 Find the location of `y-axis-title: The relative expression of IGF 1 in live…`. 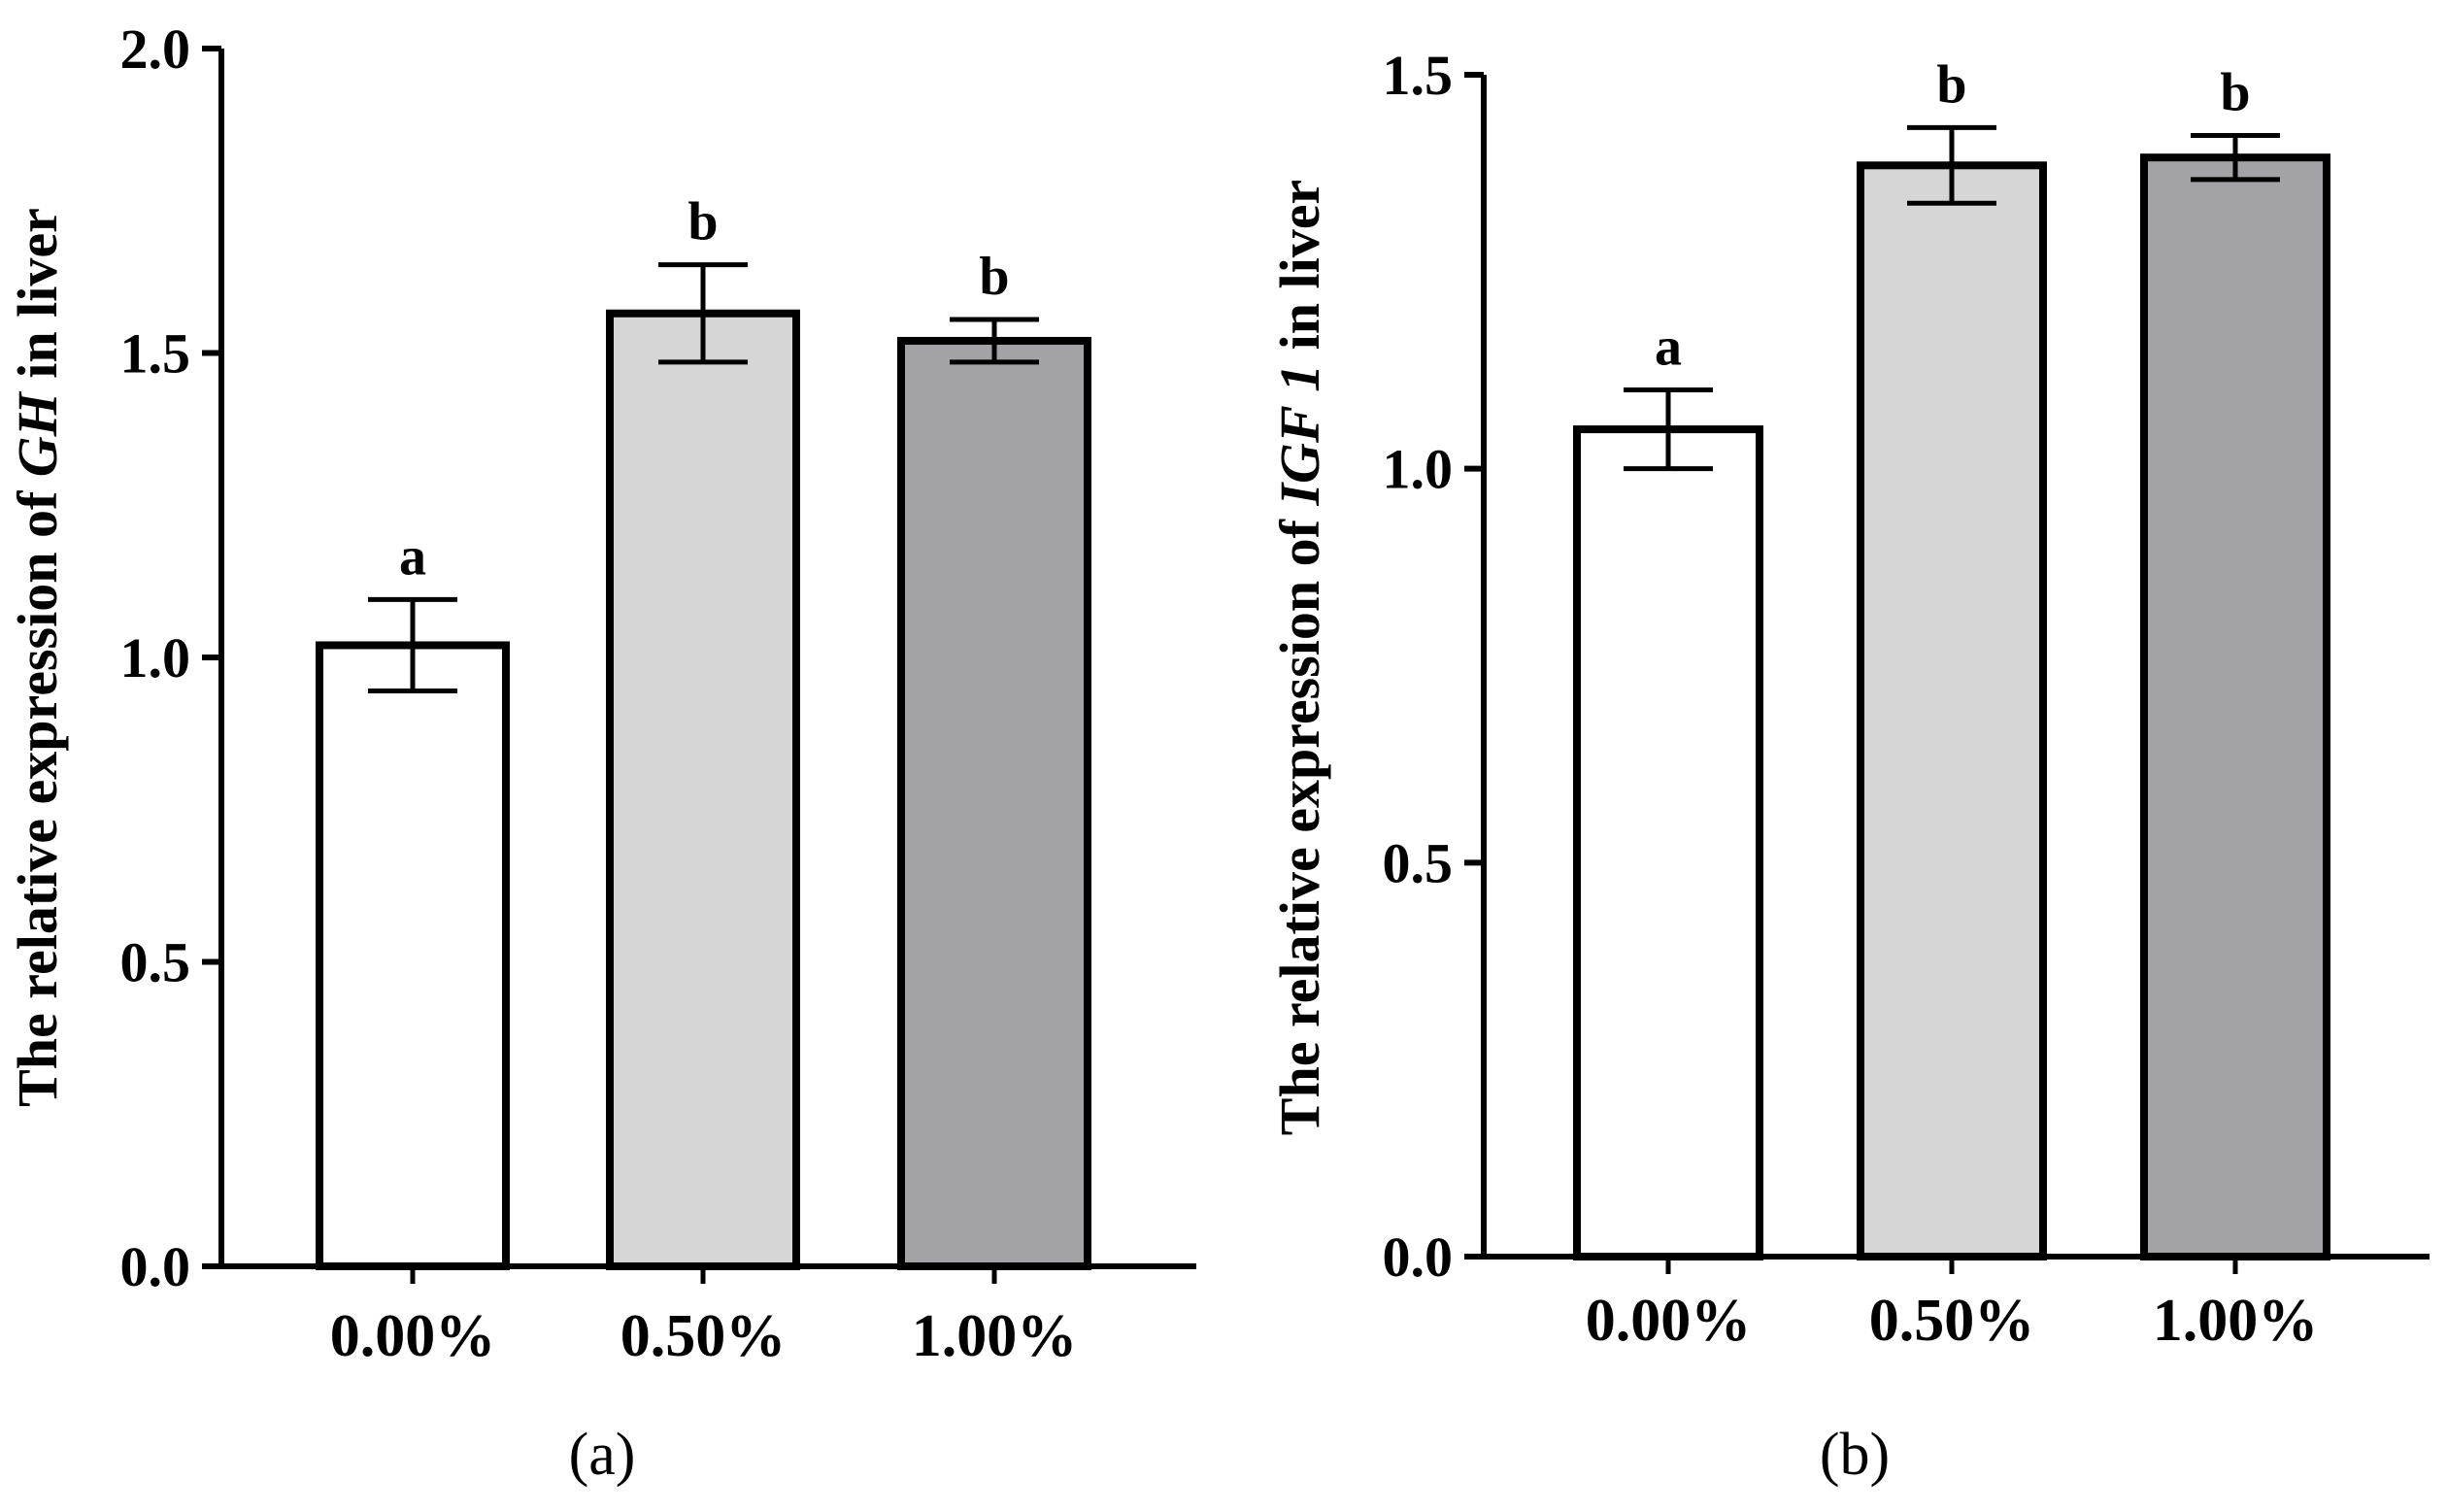

y-axis-title: The relative expression of IGF 1 in live… is located at coordinates (1300, 657).